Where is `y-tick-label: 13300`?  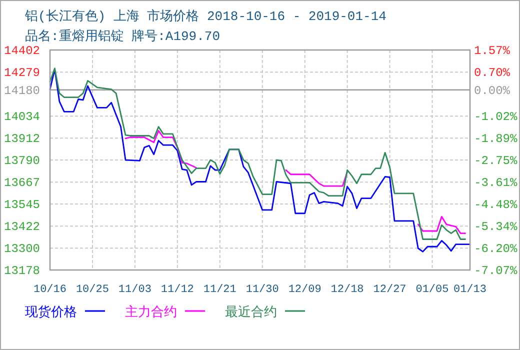
y-tick-label: 13300 is located at coordinates (22, 249).